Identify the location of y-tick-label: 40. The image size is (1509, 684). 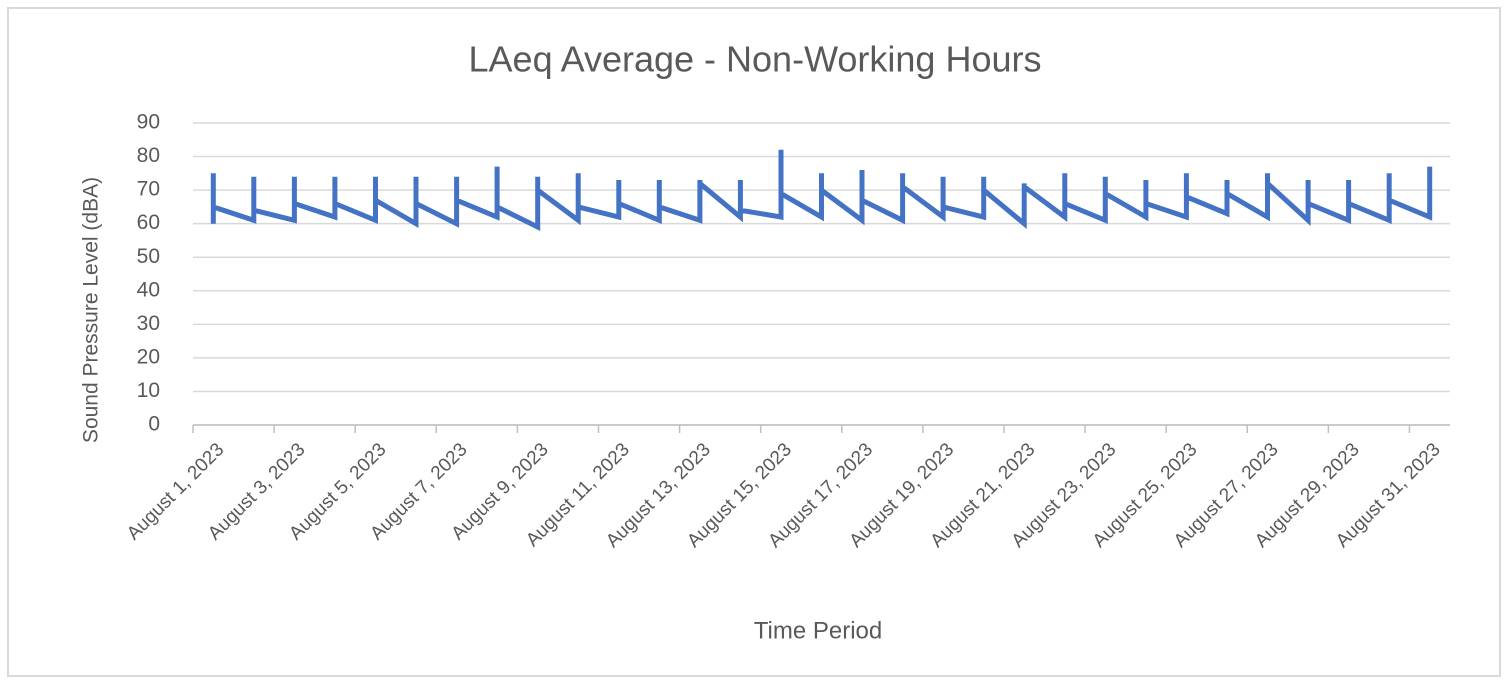
(148, 289).